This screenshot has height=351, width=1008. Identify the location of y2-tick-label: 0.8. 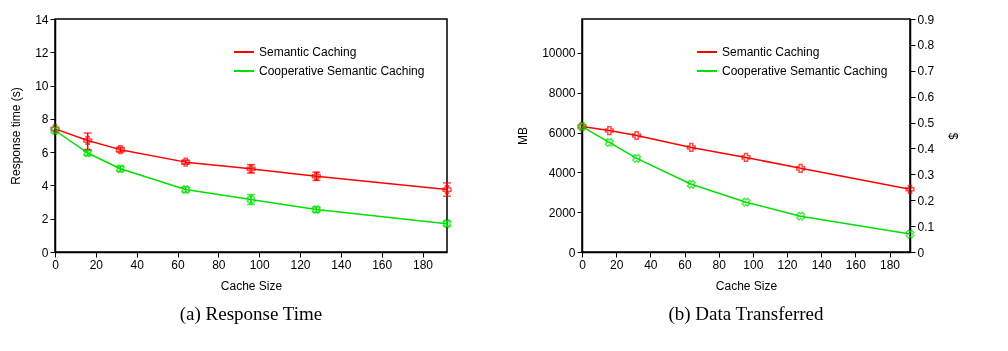
(926, 45).